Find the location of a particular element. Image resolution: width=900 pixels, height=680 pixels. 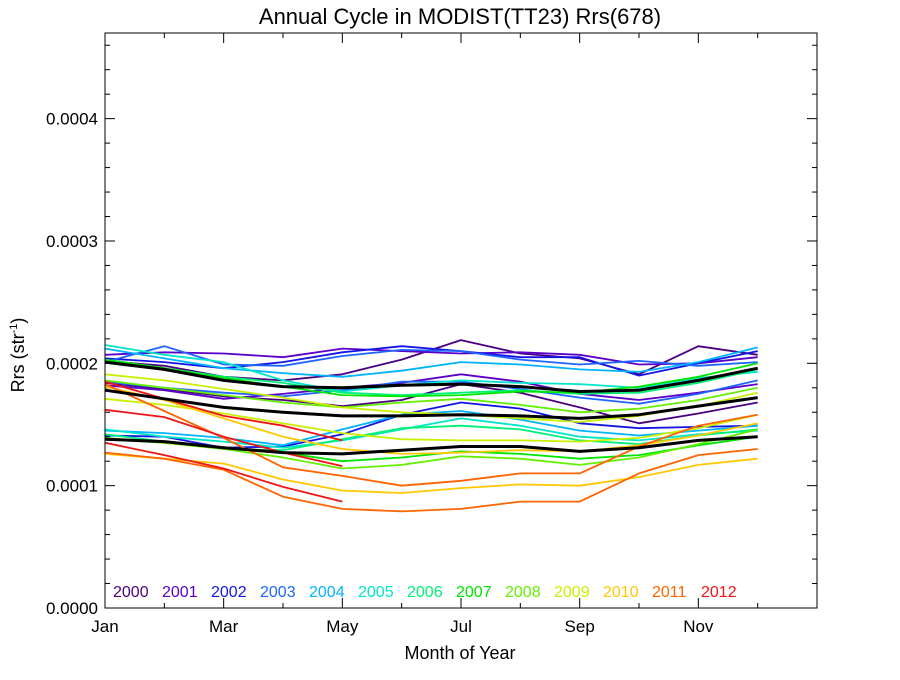

legend-item-2003: 2003 is located at coordinates (278, 592).